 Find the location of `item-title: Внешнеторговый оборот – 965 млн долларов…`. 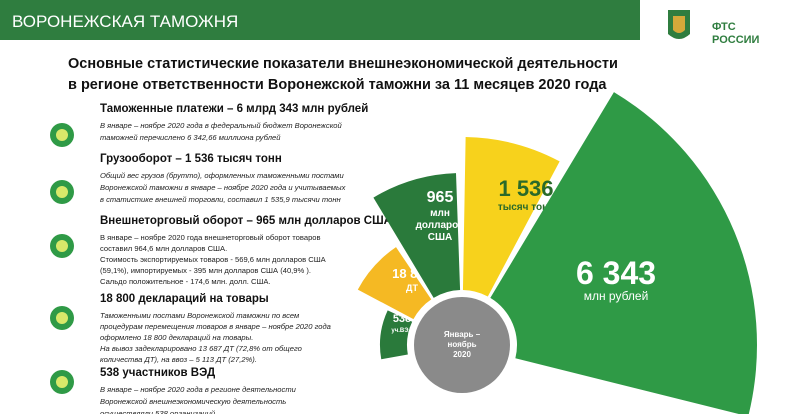

item-title: Внешнеторговый оборот – 965 млн долларов… is located at coordinates (246, 221).